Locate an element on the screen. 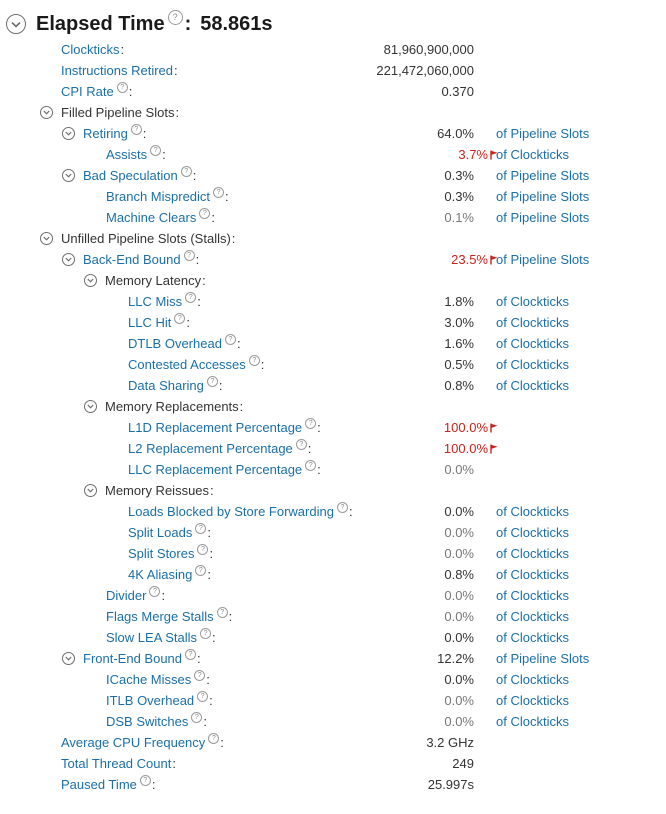 The height and width of the screenshot is (814, 666). metric-link: Assists is located at coordinates (127, 154).